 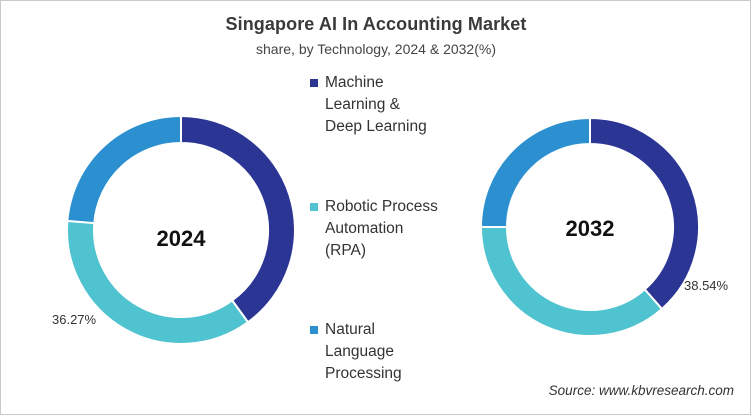 What do you see at coordinates (376, 49) in the screenshot?
I see `chart-subtitle: share, by Technology, 2024 & 2032(%)` at bounding box center [376, 49].